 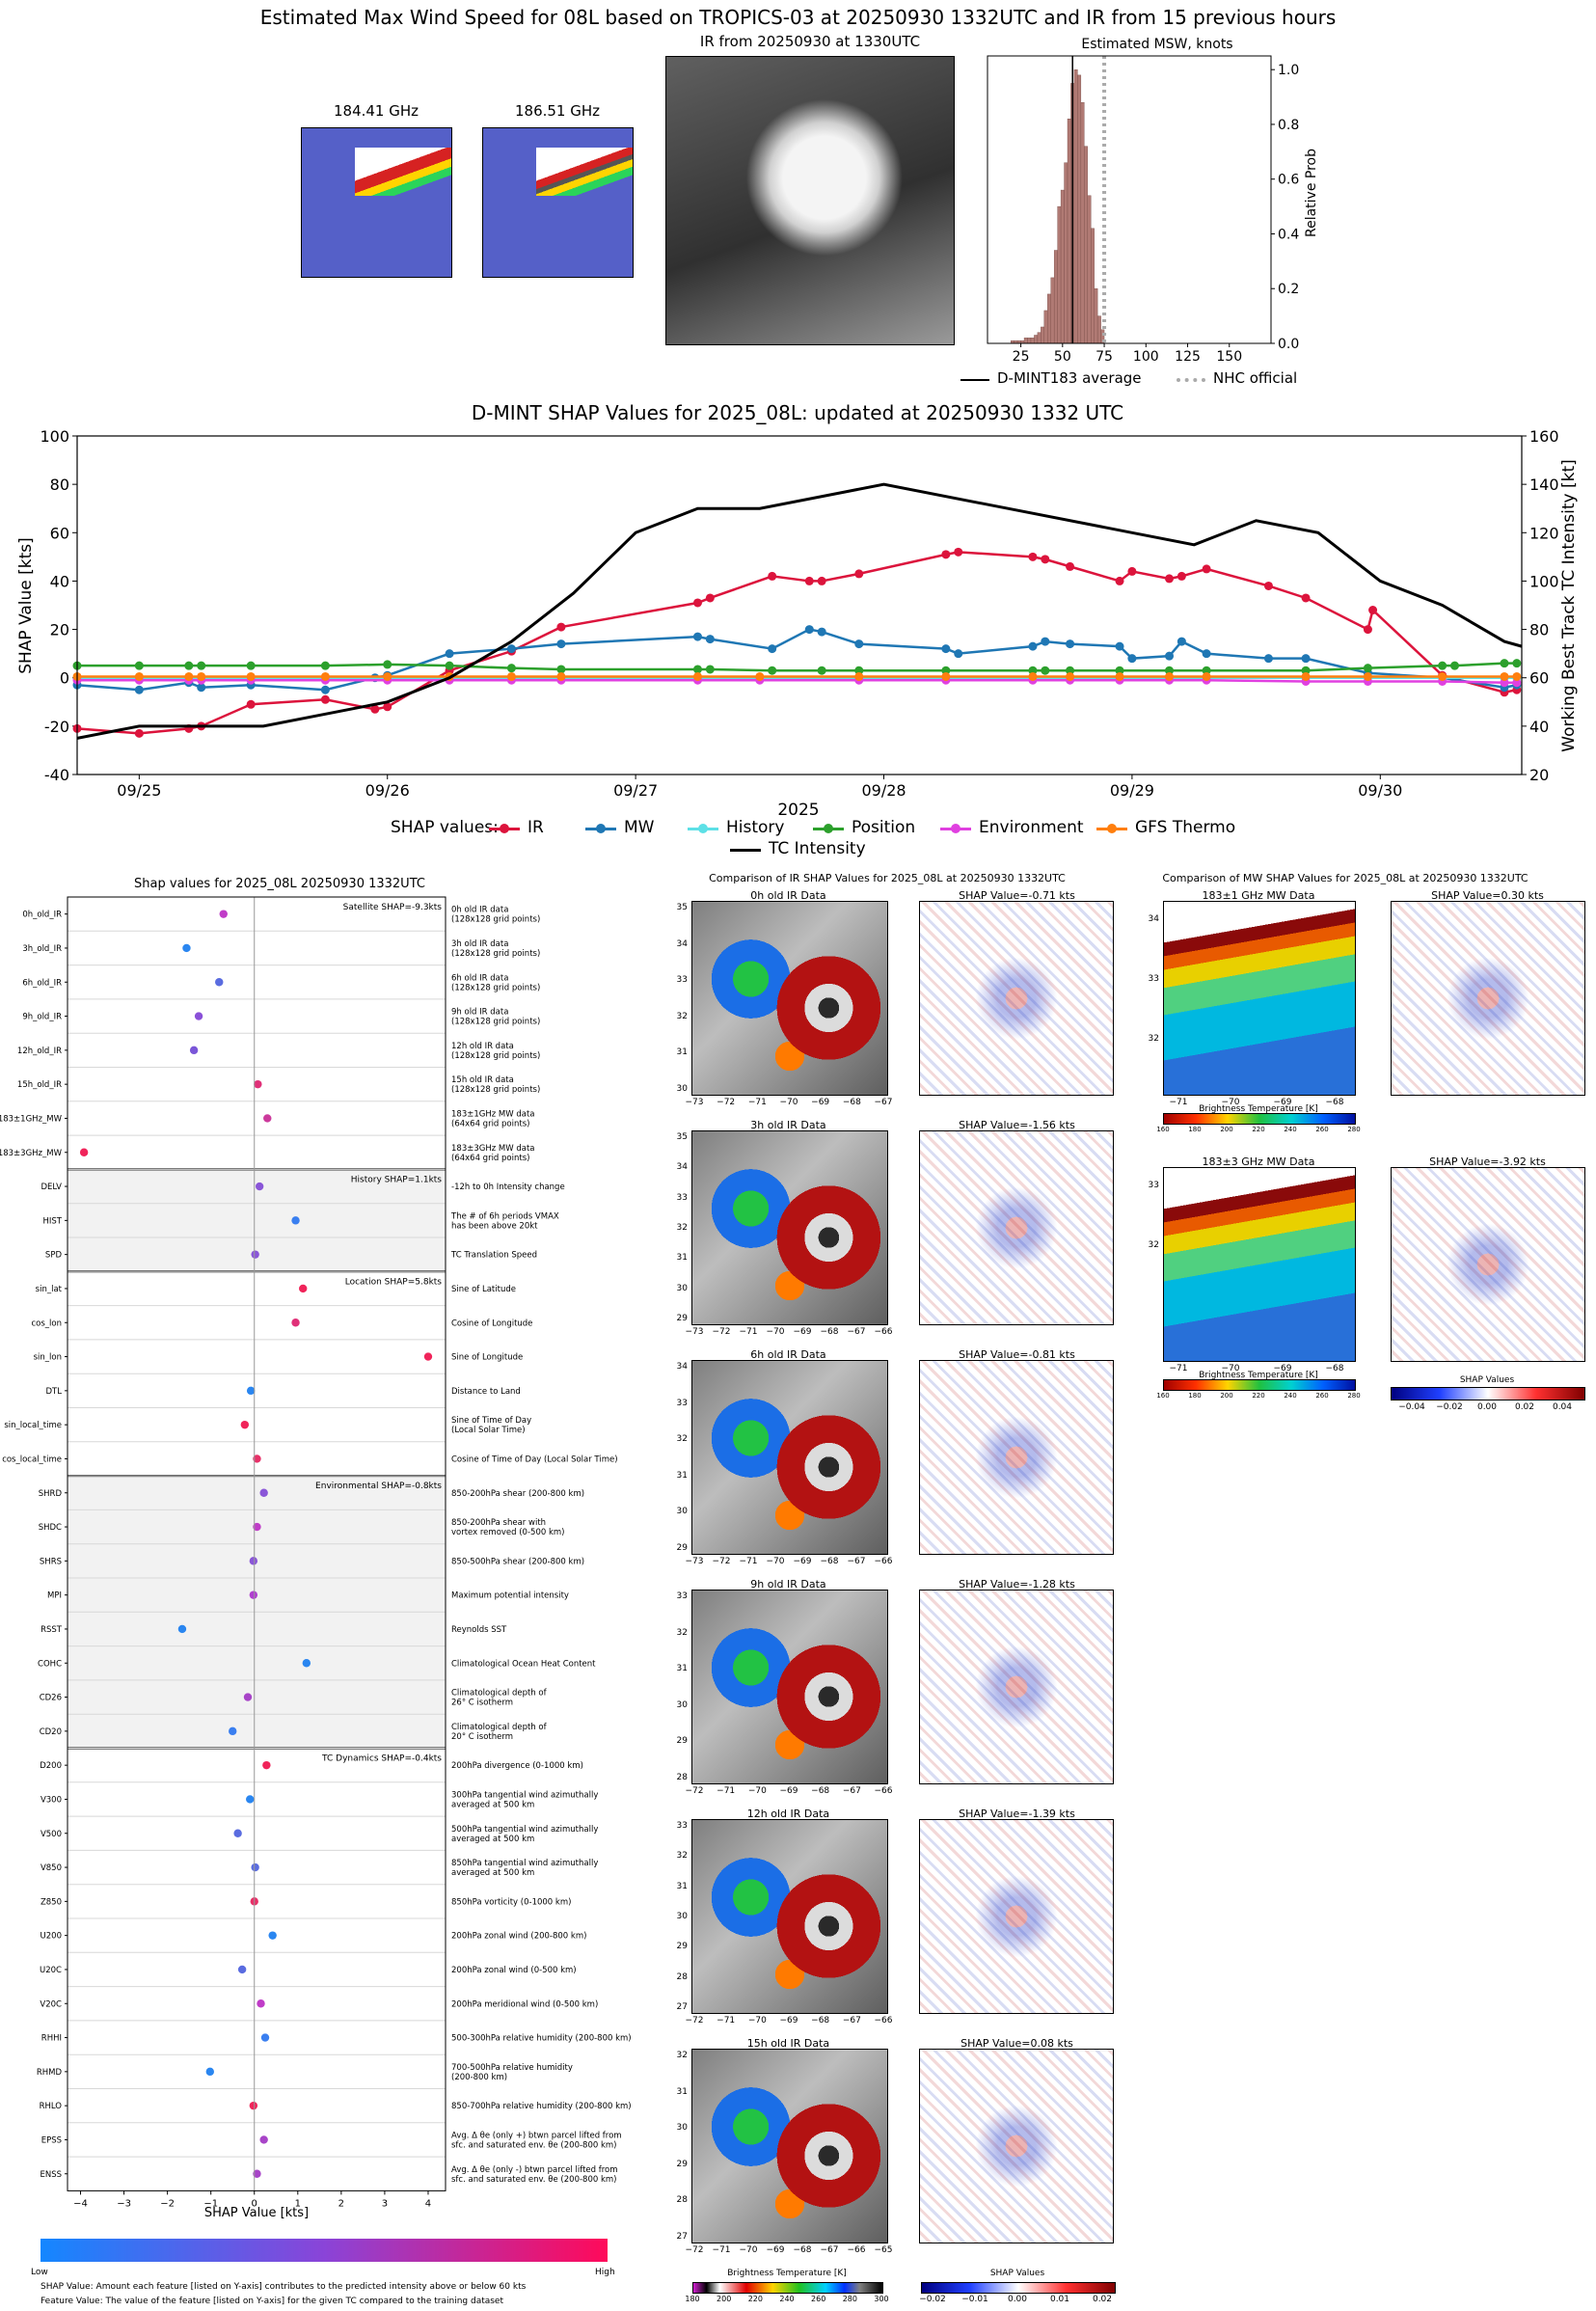 What do you see at coordinates (797, 643) in the screenshot?
I see `series-line-ir` at bounding box center [797, 643].